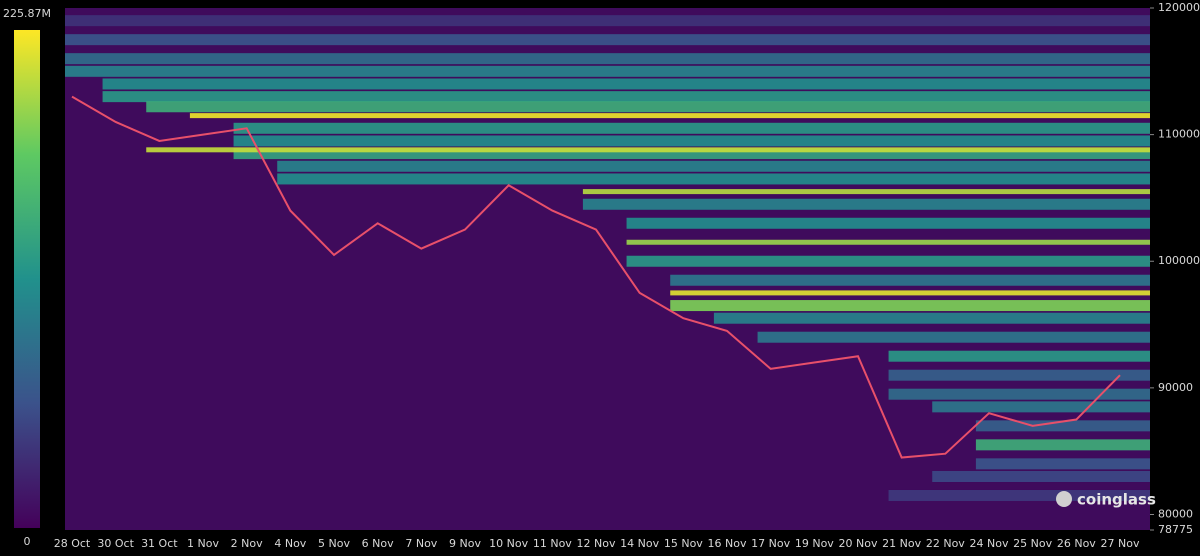 This screenshot has width=1200, height=556. I want to click on x-tick-label: 14 Nov, so click(639, 543).